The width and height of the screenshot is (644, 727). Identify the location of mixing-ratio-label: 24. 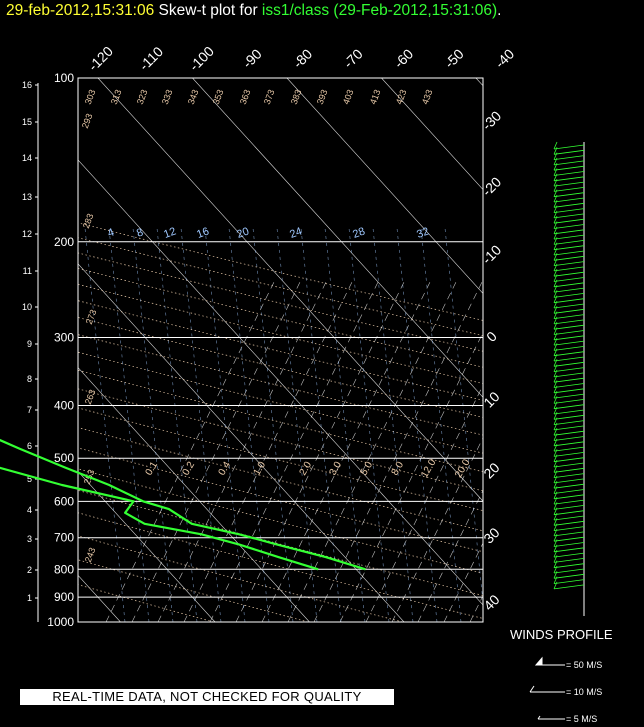
(296, 232).